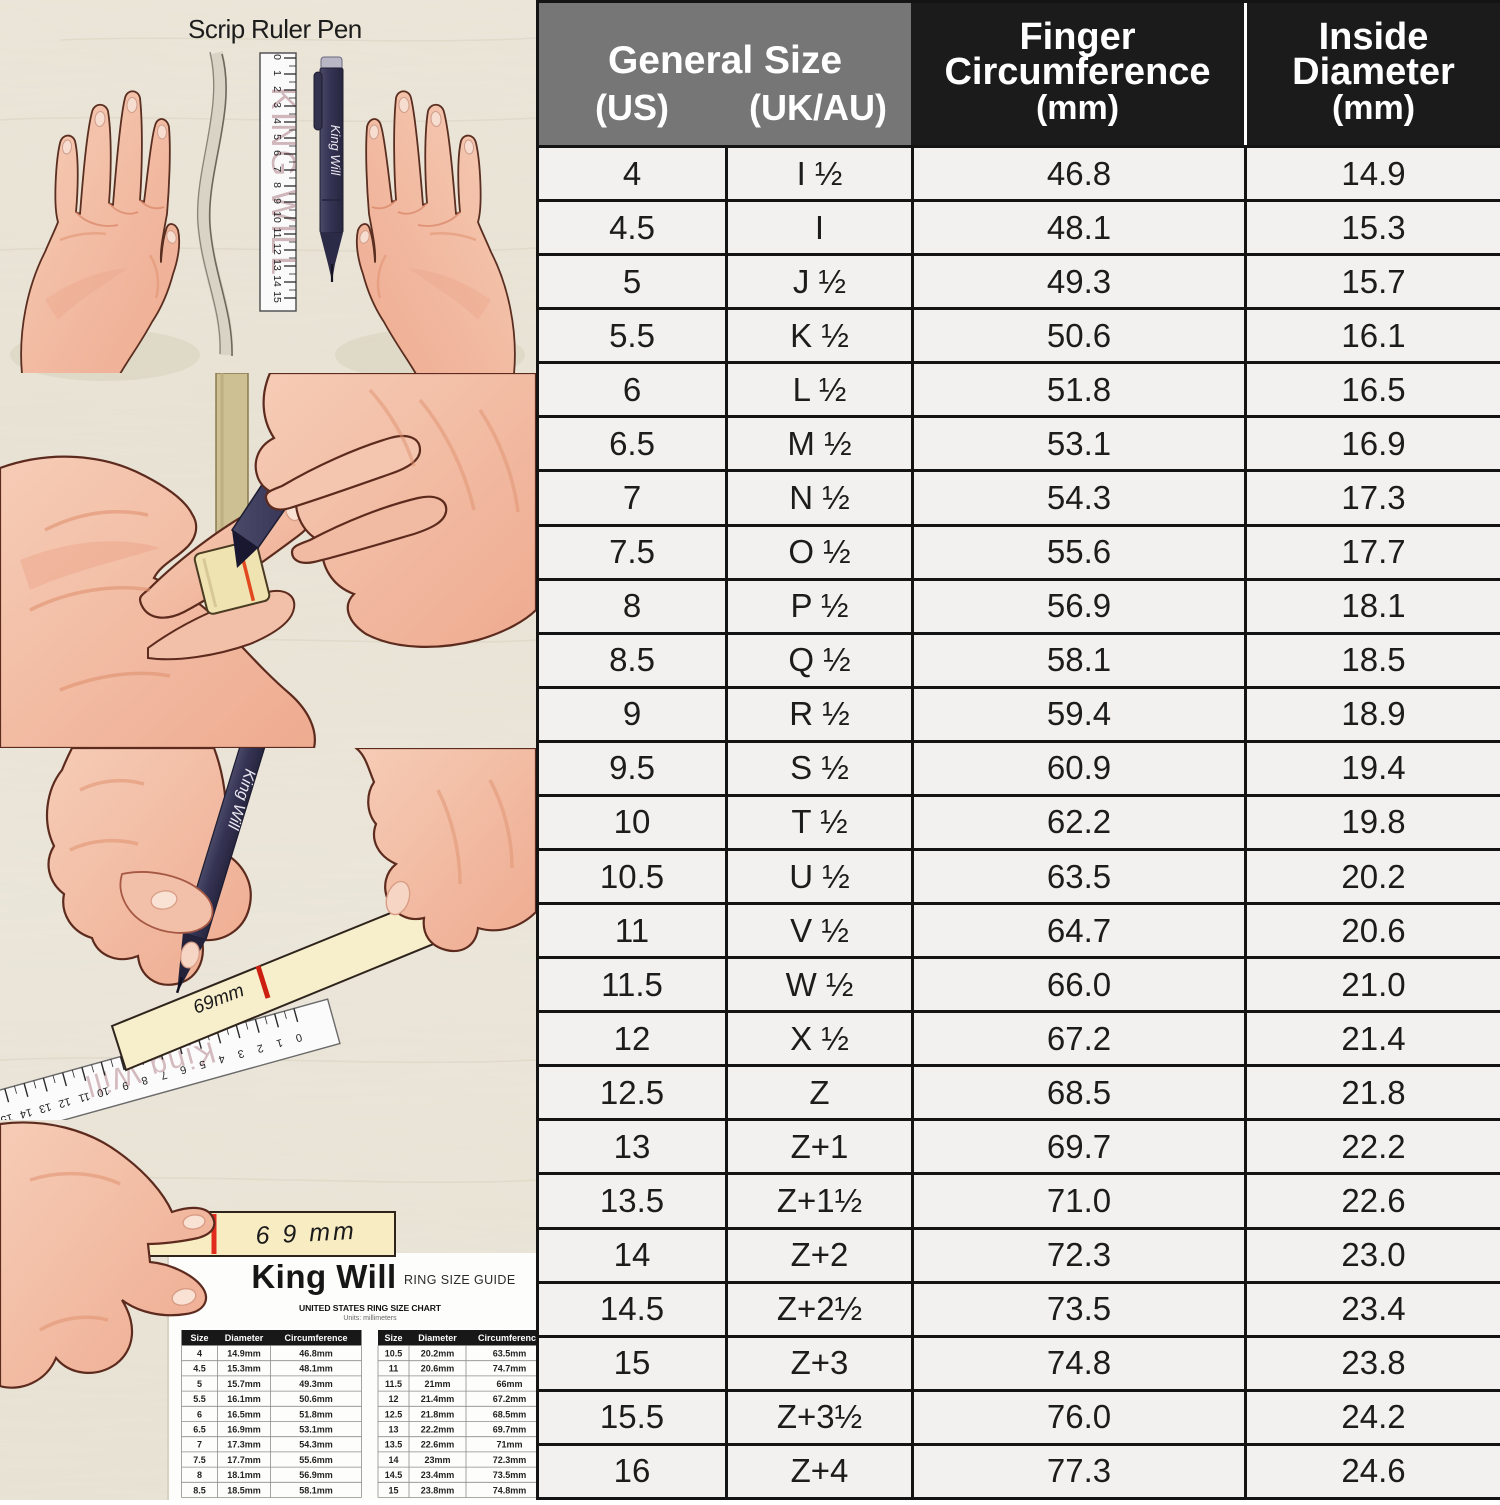 This screenshot has width=1500, height=1505. Describe the element at coordinates (510, 1475) in the screenshot. I see `svg-text: 73.5mm` at that location.